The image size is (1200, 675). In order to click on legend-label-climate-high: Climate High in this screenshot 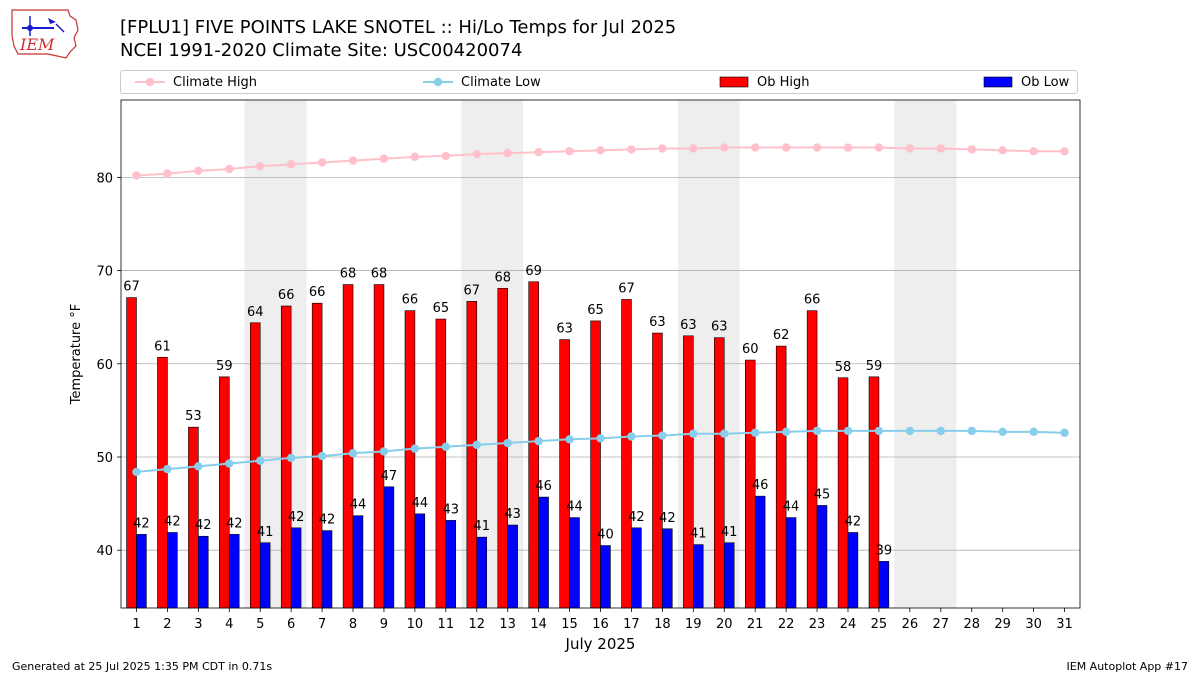, I will do `click(215, 82)`.